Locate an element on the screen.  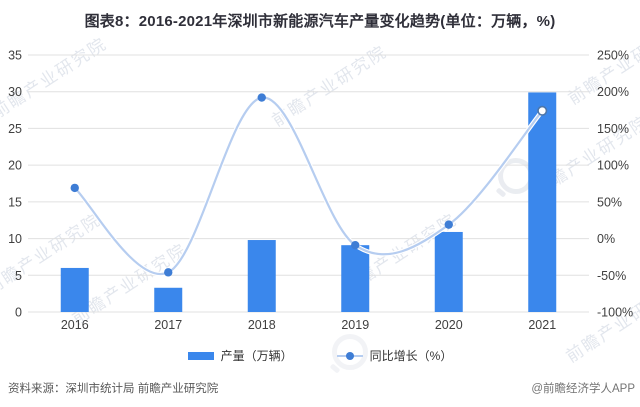
app-credit: @前瞻经济学人APP is located at coordinates (583, 389).